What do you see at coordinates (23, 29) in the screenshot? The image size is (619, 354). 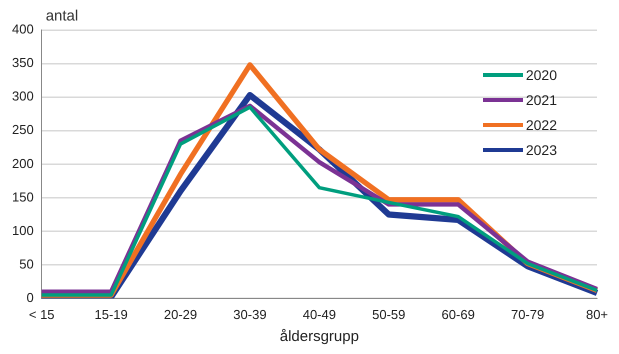 I see `y-tick-label: 400` at bounding box center [23, 29].